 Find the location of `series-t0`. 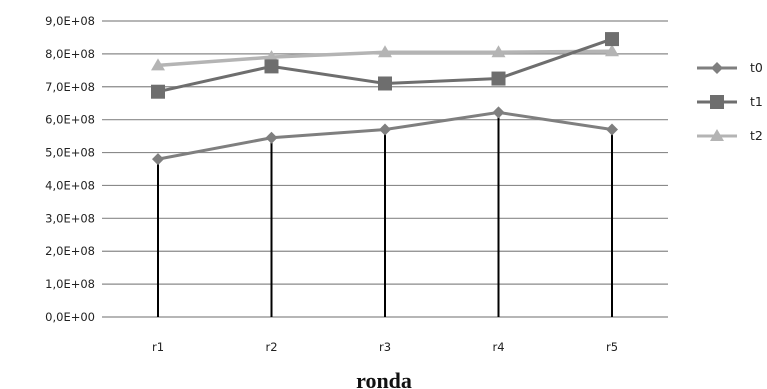

series-t0 is located at coordinates (385, 136).